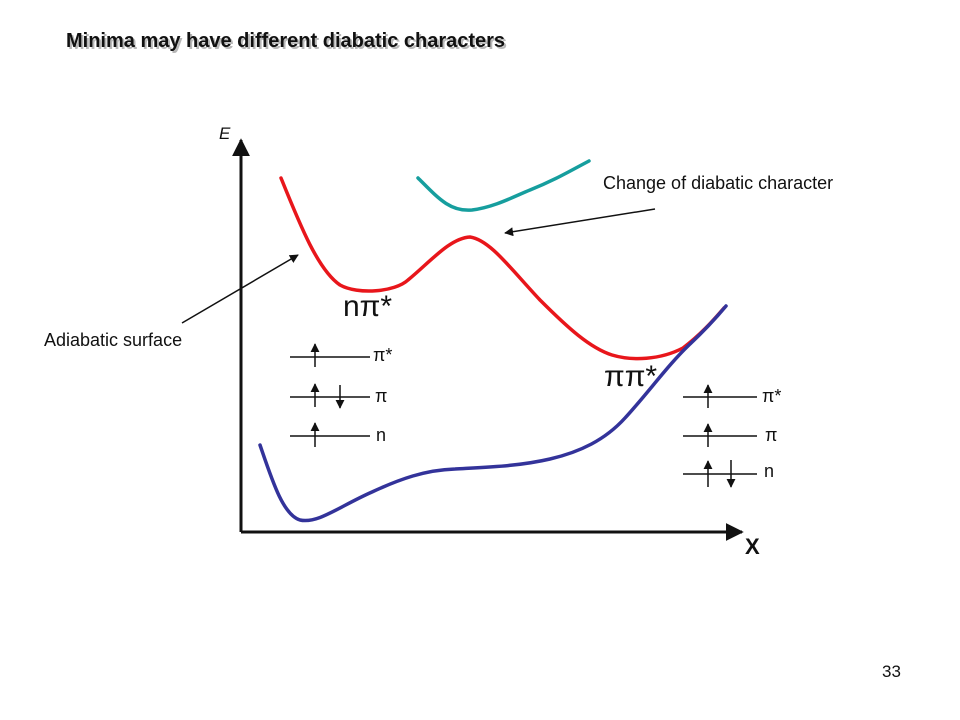 This screenshot has height=720, width=960. I want to click on orbital-diagram-pipi, so click(720, 436).